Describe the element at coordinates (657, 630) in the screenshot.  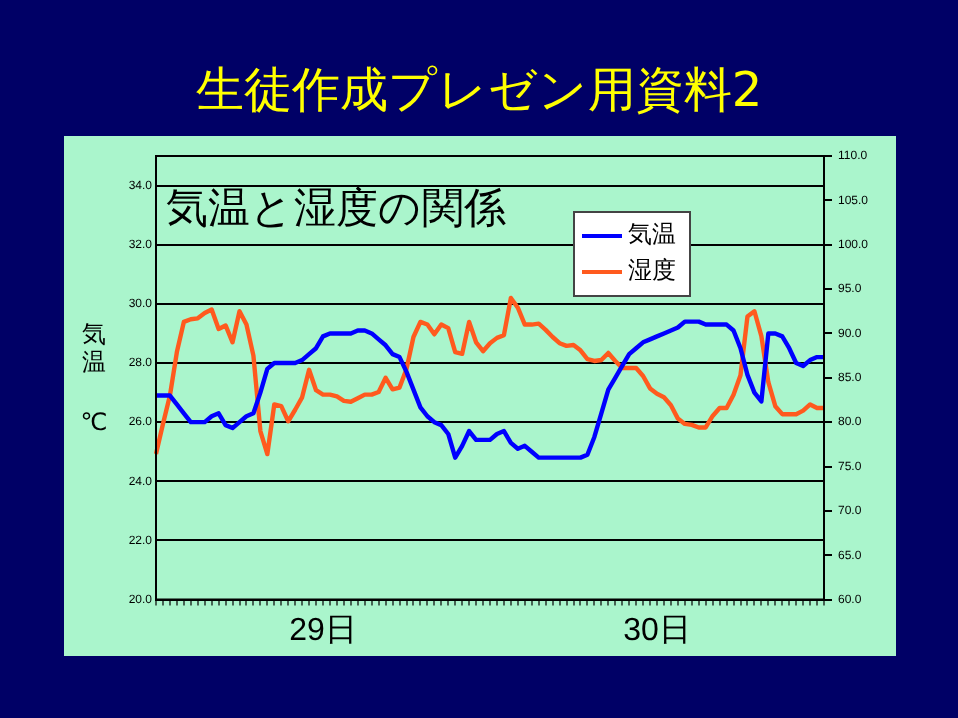
I see `x-tick-label: 30日` at that location.